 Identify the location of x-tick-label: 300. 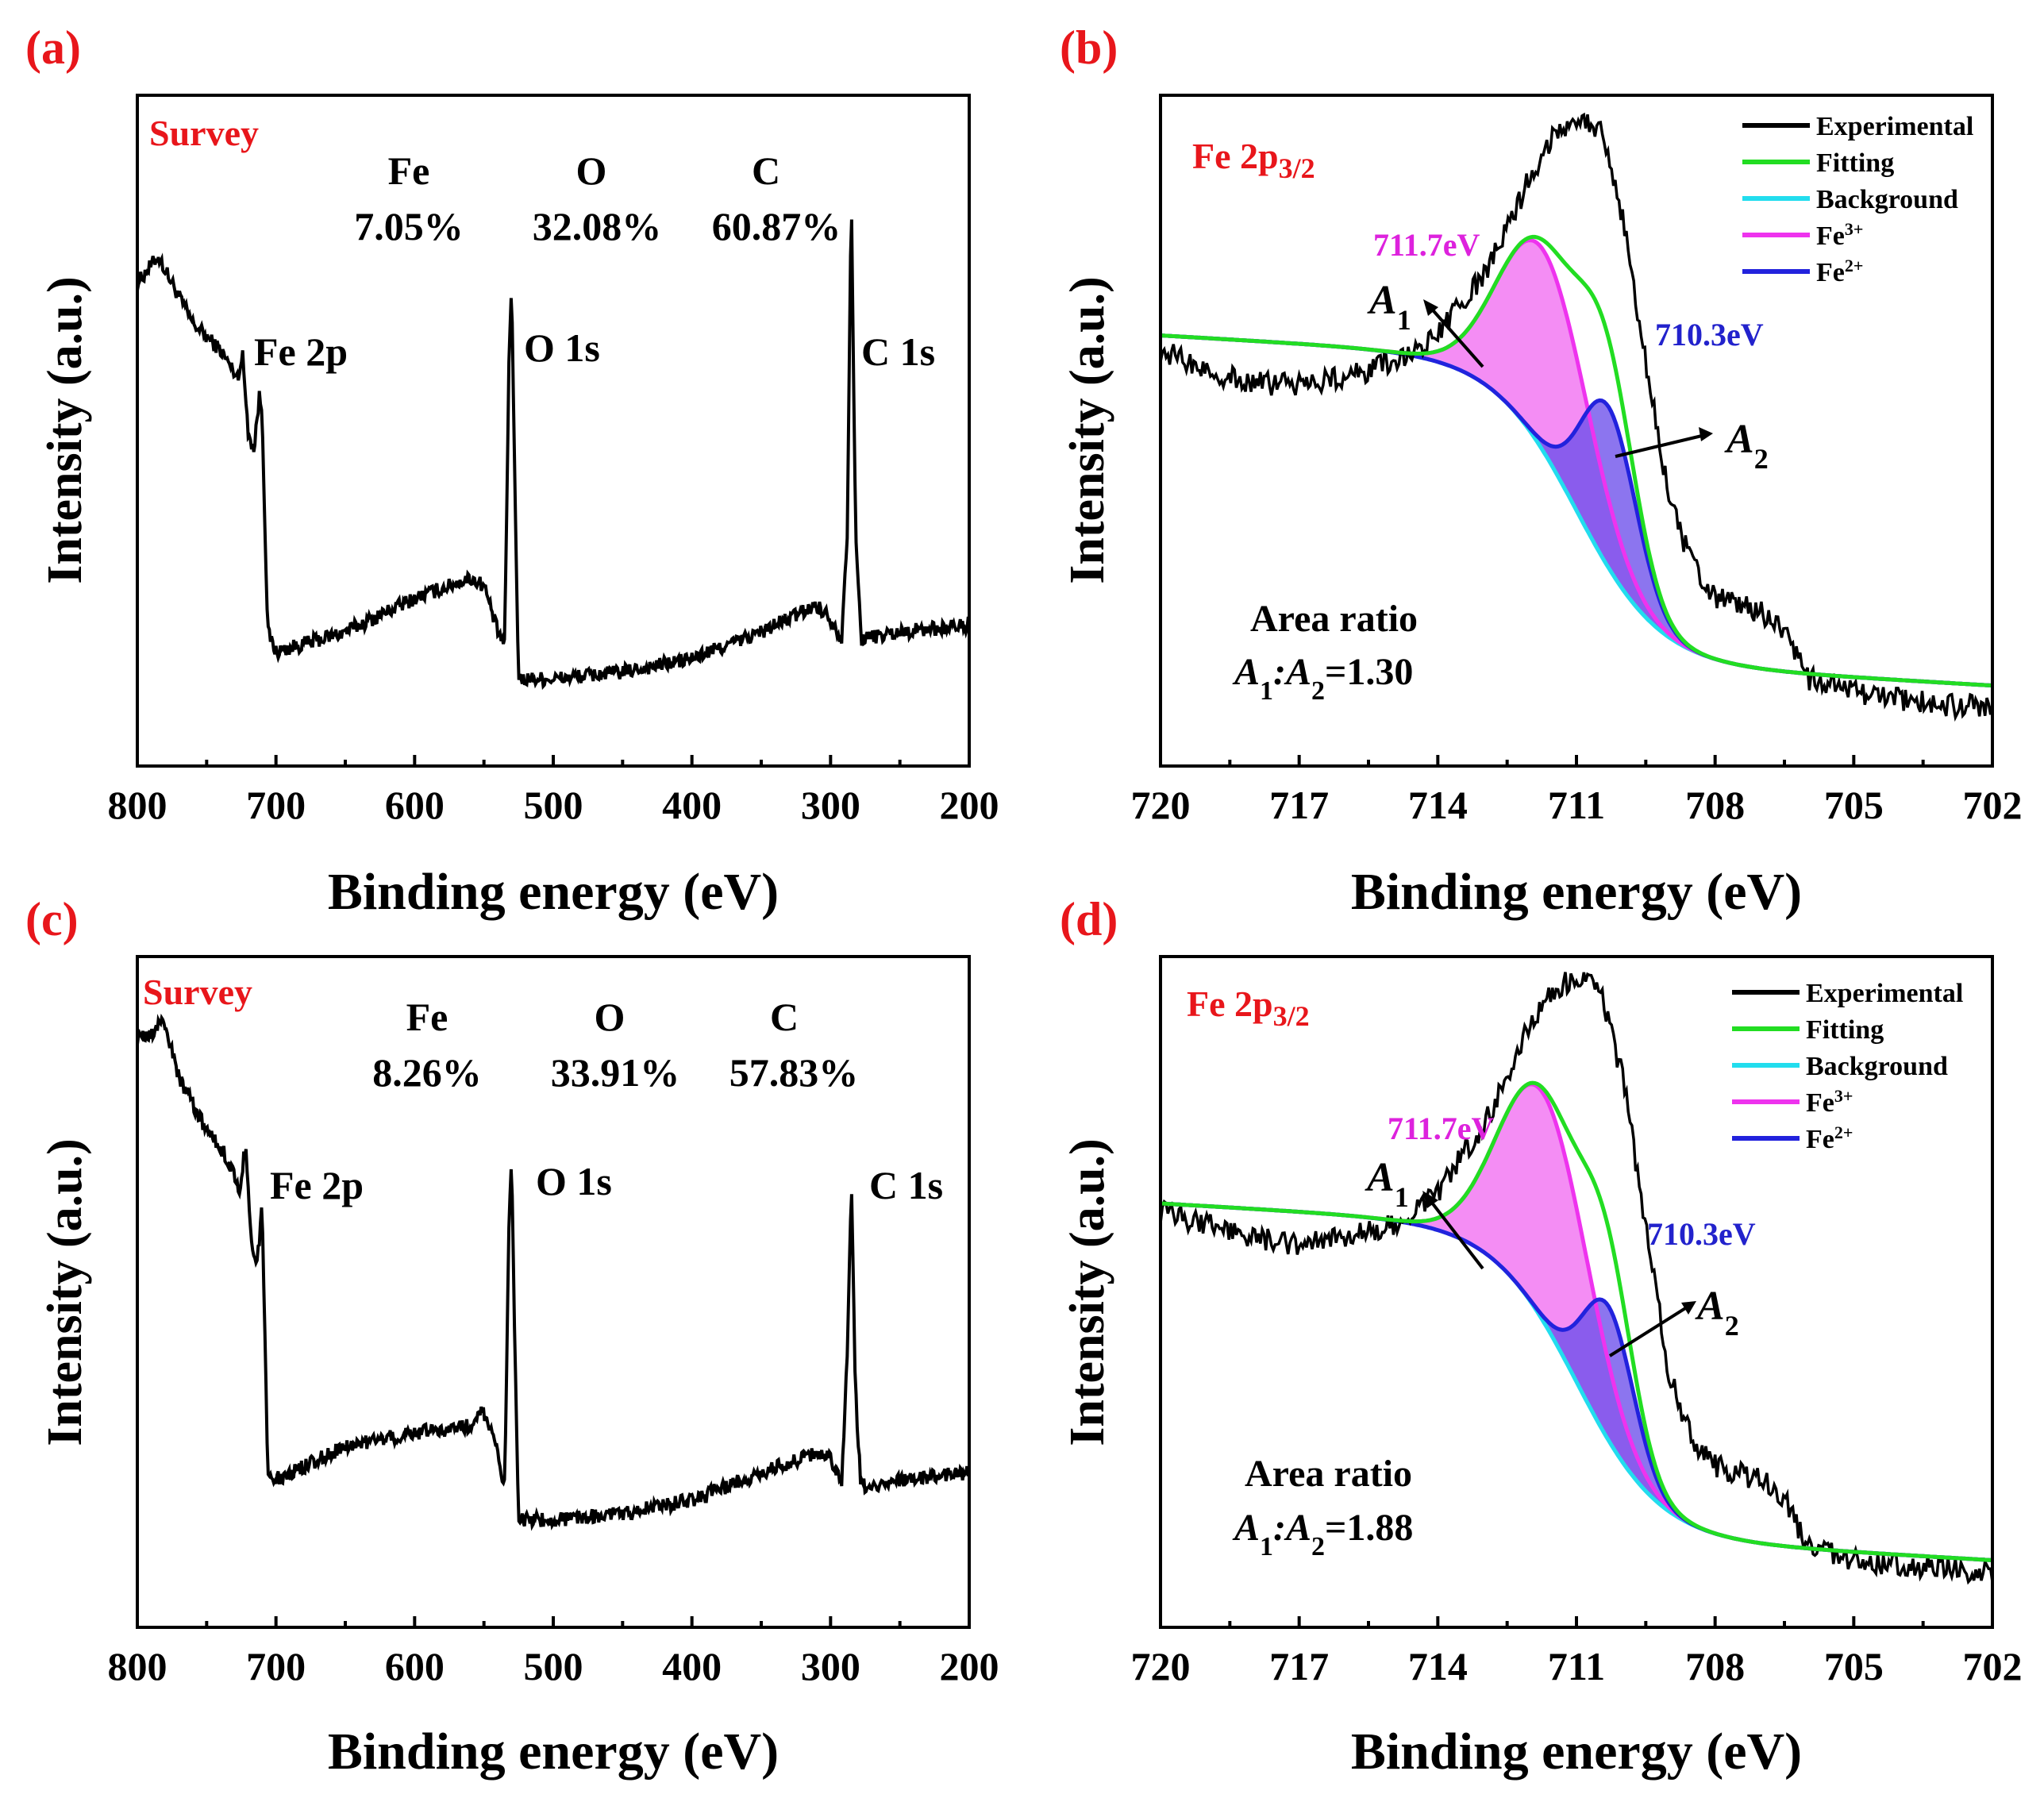
(830, 1666).